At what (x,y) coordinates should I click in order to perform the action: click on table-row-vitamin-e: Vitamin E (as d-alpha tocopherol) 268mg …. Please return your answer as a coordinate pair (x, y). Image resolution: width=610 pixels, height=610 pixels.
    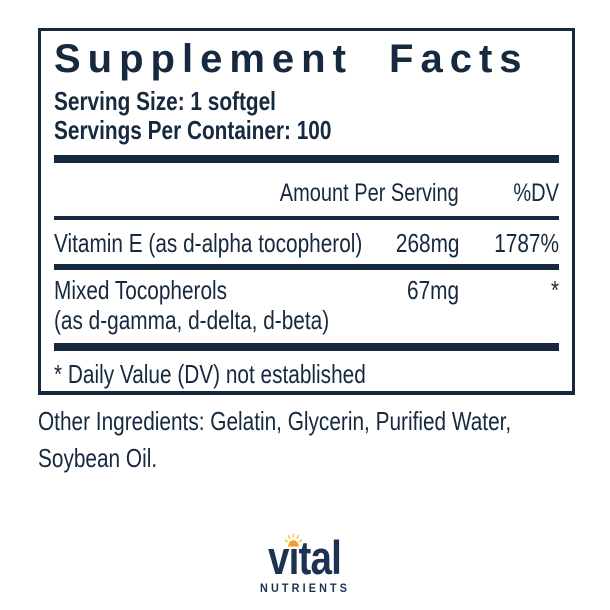
    Looking at the image, I should click on (306, 242).